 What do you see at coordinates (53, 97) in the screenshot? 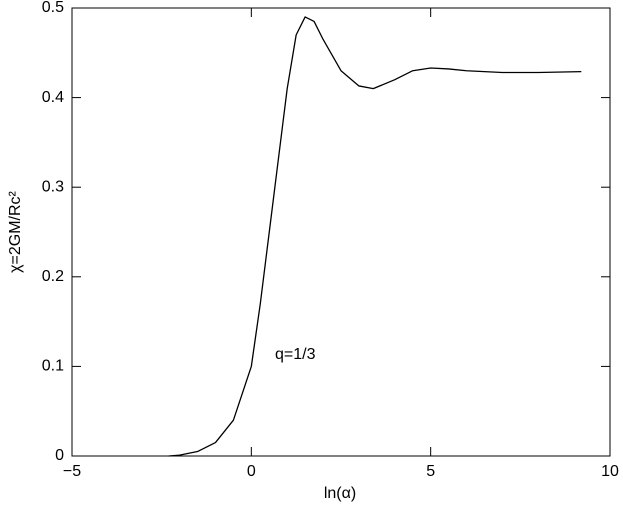
I see `y-tick-label: 0.4` at bounding box center [53, 97].